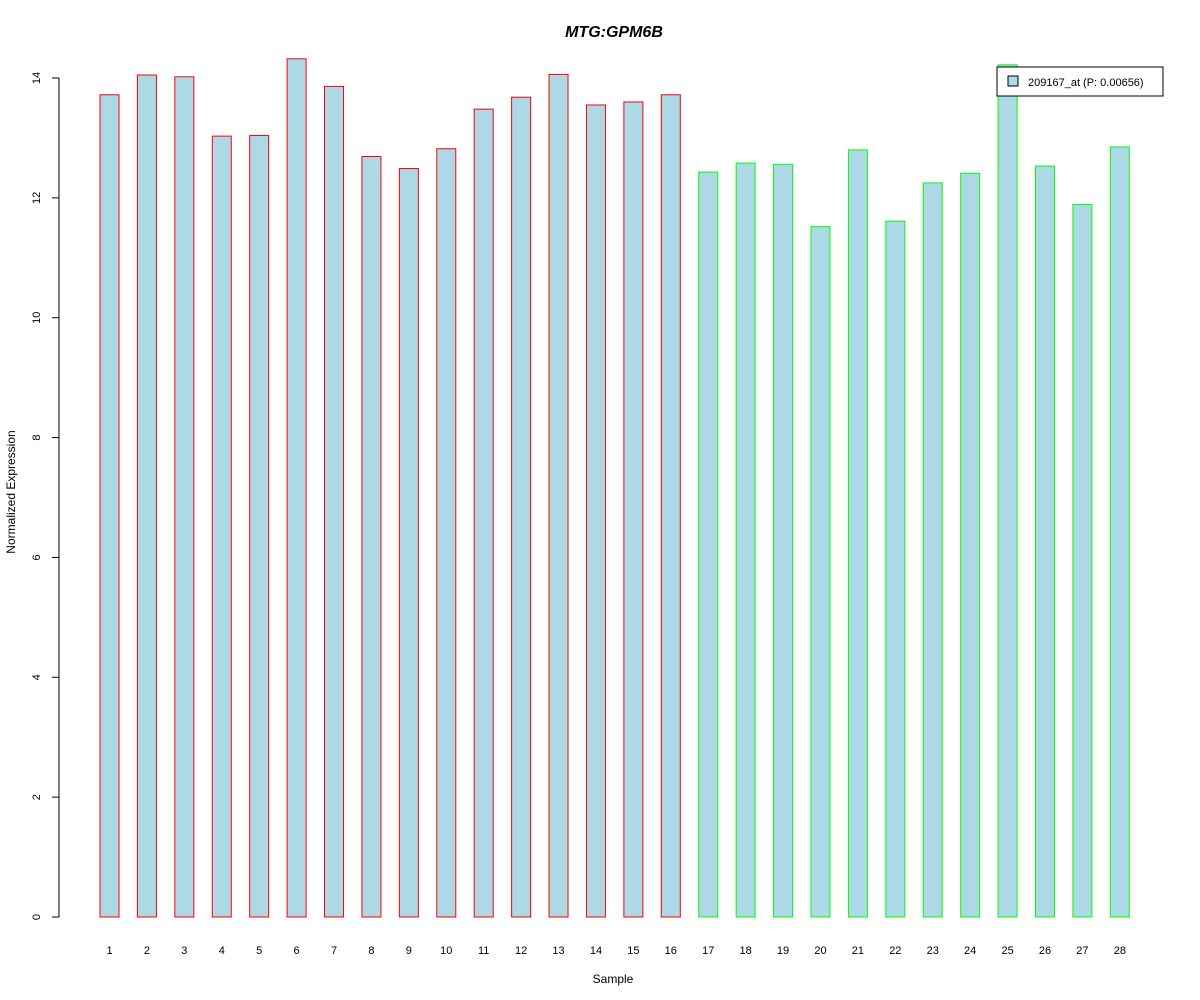 The width and height of the screenshot is (1200, 1000). What do you see at coordinates (409, 951) in the screenshot?
I see `x-tick-label: 9` at bounding box center [409, 951].